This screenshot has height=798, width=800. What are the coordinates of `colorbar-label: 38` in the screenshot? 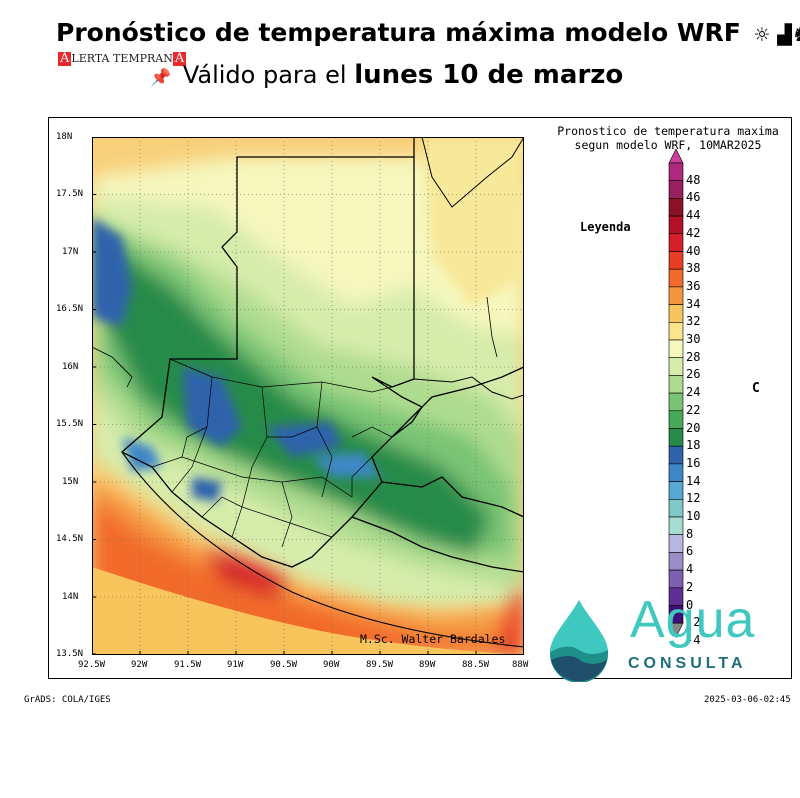 It's located at (693, 268).